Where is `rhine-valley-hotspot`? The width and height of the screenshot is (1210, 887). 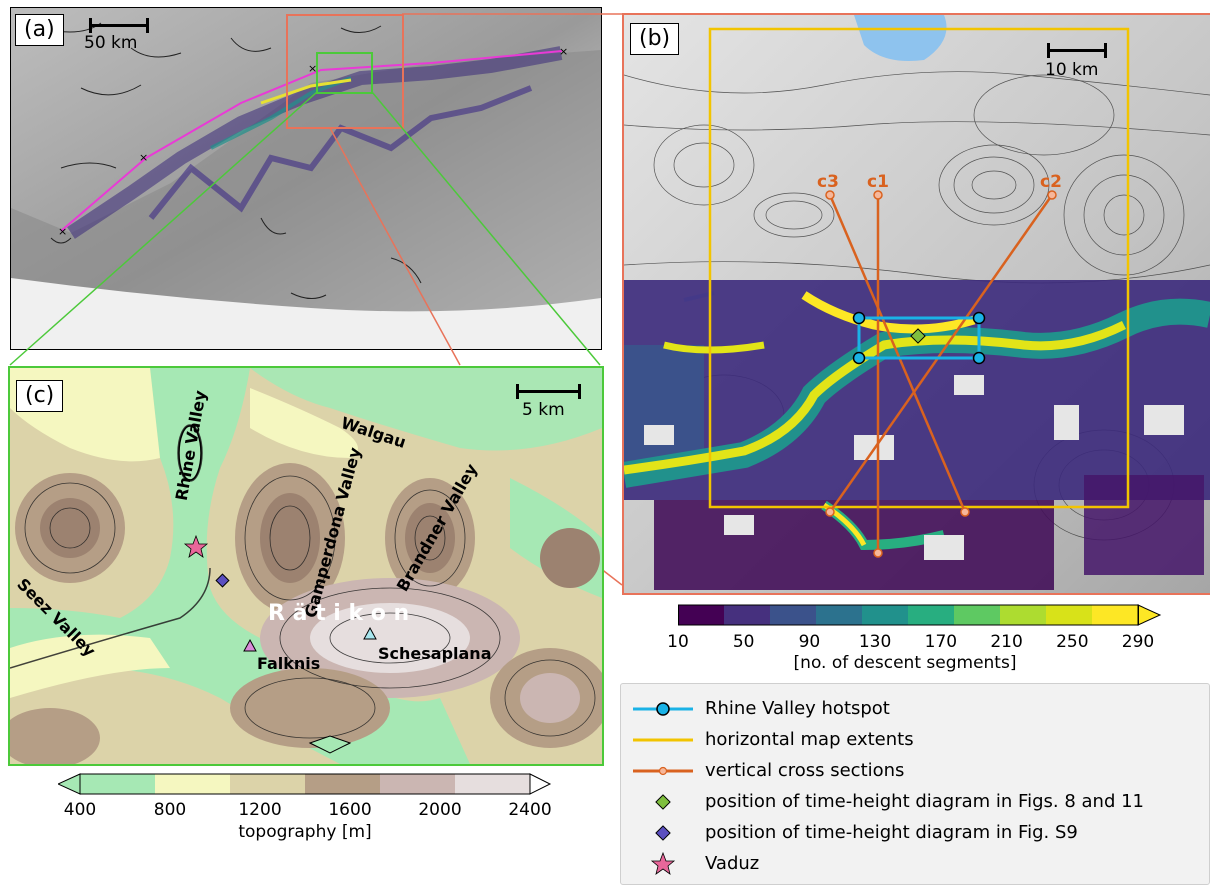 rhine-valley-hotspot is located at coordinates (919, 338).